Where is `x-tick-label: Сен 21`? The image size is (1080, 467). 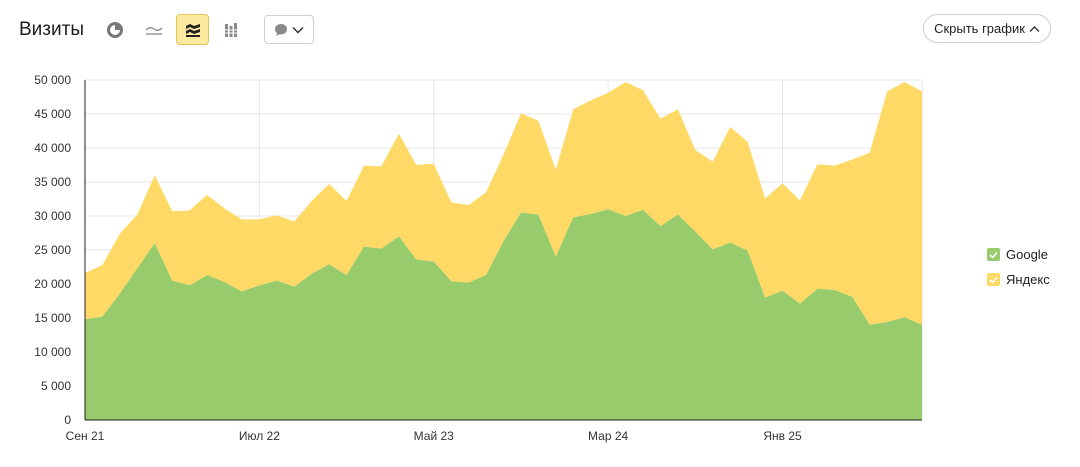 x-tick-label: Сен 21 is located at coordinates (85, 436).